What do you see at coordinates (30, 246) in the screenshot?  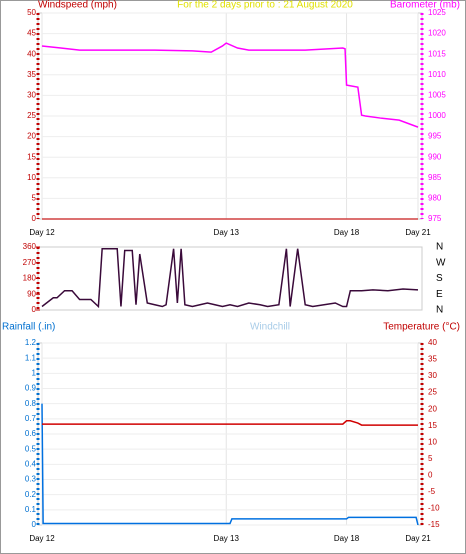 I see `y-tick-label: 360` at bounding box center [30, 246].